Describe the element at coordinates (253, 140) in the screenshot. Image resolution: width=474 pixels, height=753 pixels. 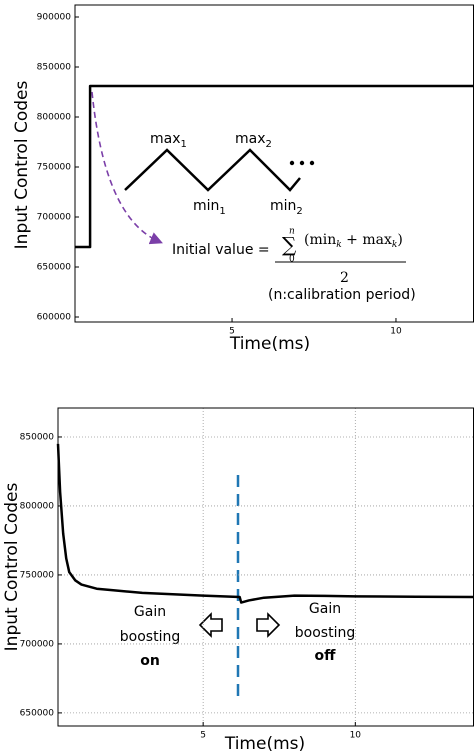
I see `annotation: max2` at that location.